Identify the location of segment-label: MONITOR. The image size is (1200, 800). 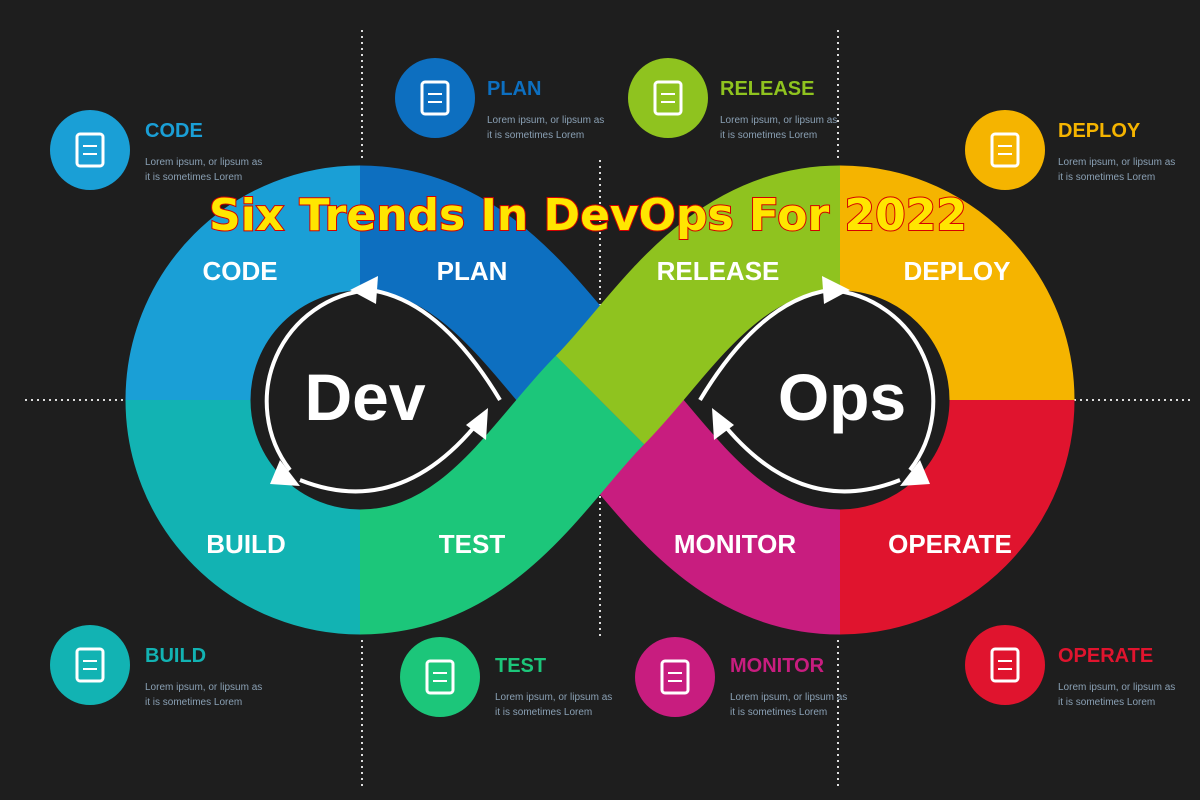
(735, 544).